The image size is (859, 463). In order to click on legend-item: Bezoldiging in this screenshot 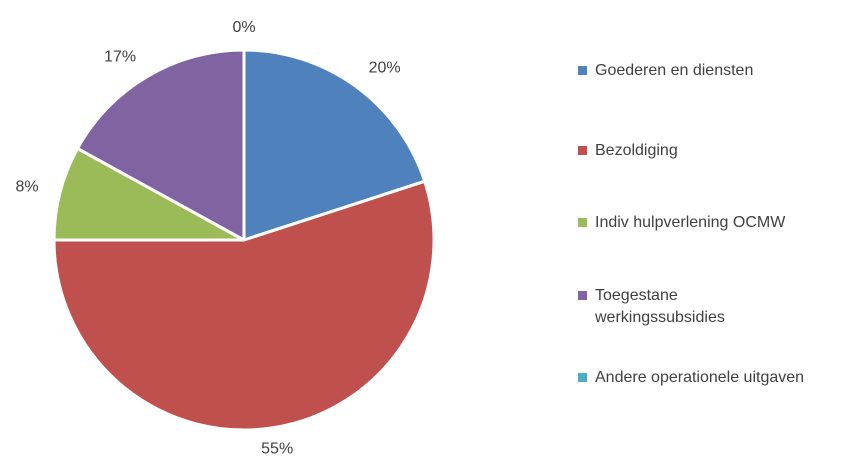, I will do `click(717, 151)`.